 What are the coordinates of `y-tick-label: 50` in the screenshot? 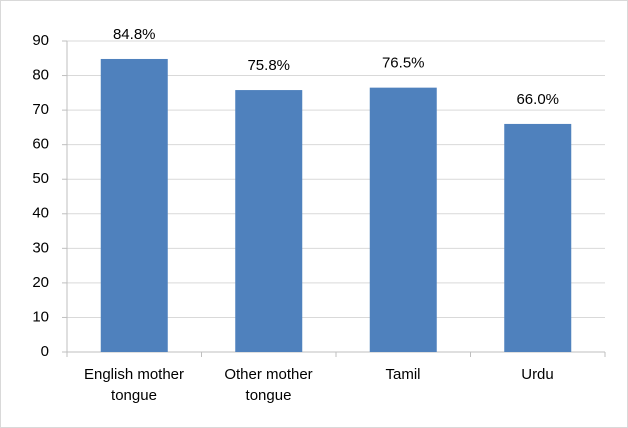 It's located at (40, 178).